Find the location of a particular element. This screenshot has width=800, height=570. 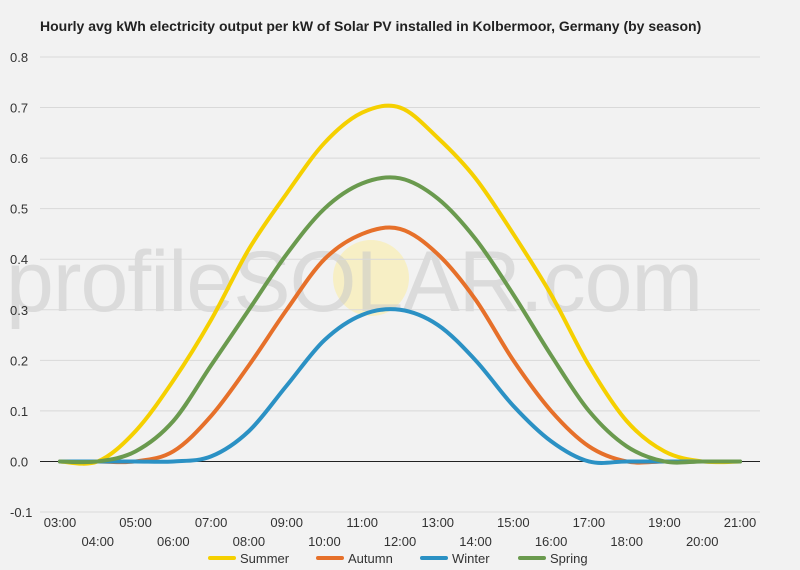

legend-swatch-summer is located at coordinates (222, 558).